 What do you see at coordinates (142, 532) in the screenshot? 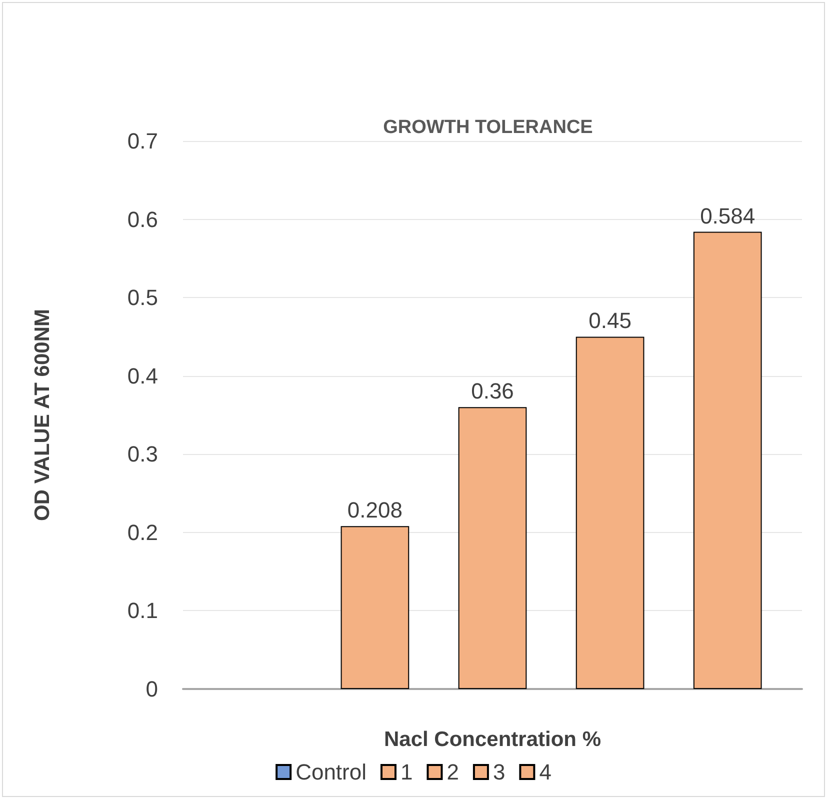
I see `y-tick-label: 0.2` at bounding box center [142, 532].